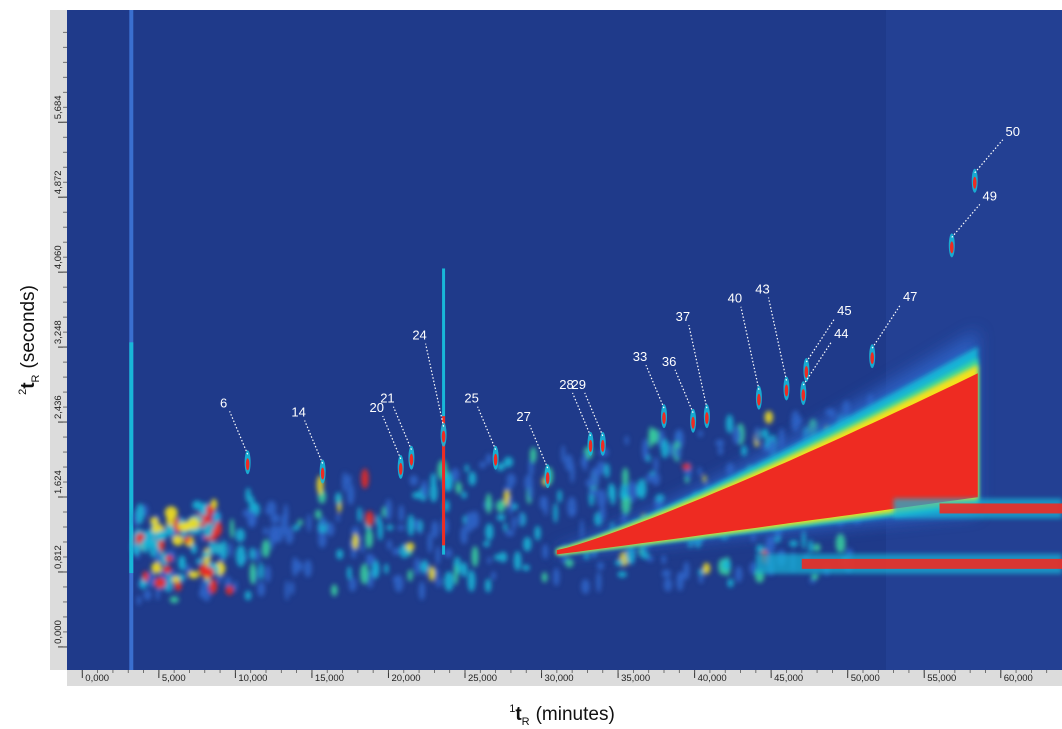 The width and height of the screenshot is (1062, 729). What do you see at coordinates (58, 632) in the screenshot?
I see `y-tick-label: 0,000` at bounding box center [58, 632].